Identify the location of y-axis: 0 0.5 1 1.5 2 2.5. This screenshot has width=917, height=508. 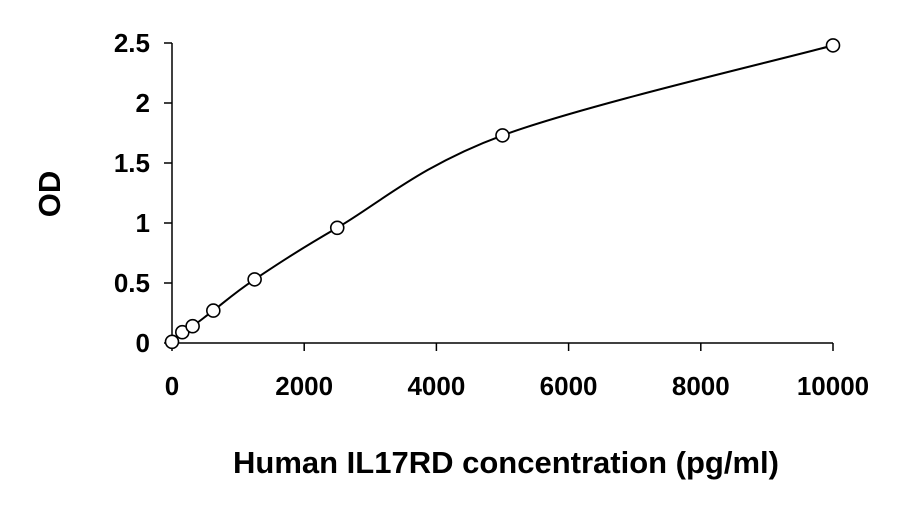
(143, 193).